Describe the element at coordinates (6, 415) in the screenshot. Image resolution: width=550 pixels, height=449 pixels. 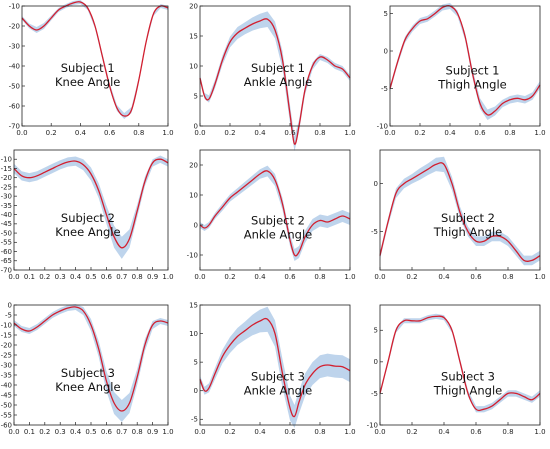
I see `y-tick-label: -55` at that location.